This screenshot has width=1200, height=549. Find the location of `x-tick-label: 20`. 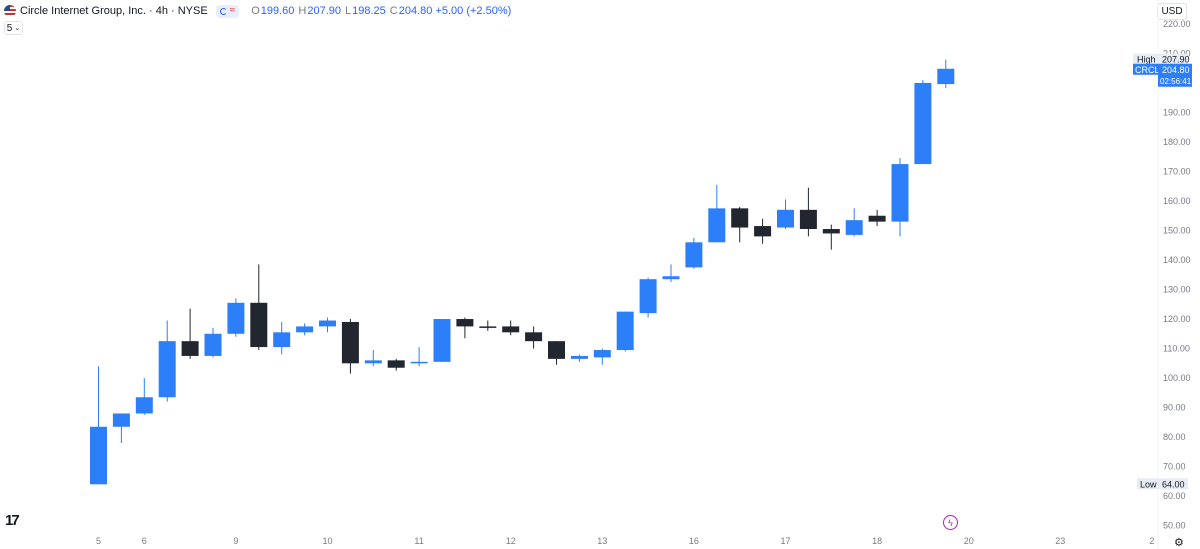

x-tick-label: 20 is located at coordinates (969, 541).